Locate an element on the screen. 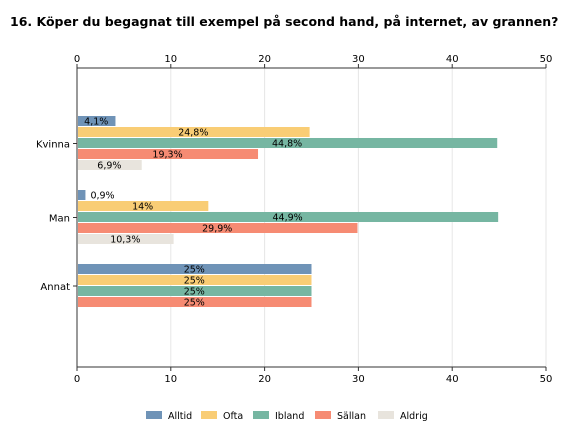 The image size is (572, 441). x-tick-label-bottom: 0 is located at coordinates (77, 379).